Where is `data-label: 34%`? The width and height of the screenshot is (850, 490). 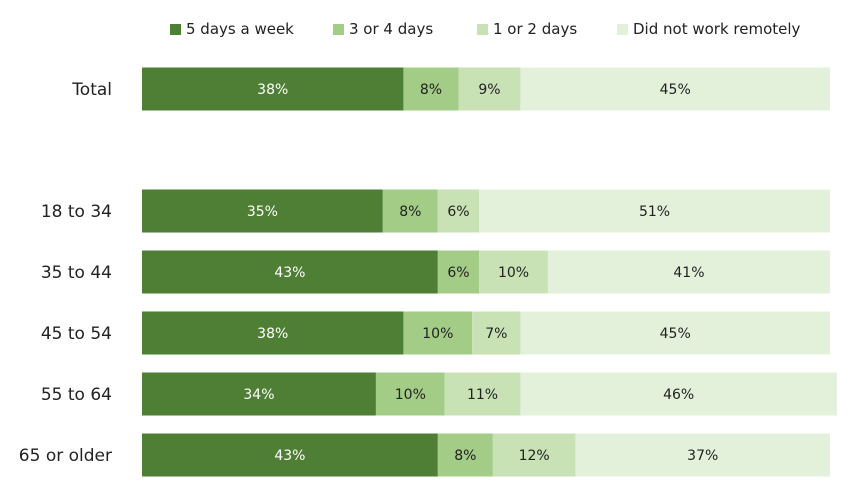
data-label: 34% is located at coordinates (258, 395).